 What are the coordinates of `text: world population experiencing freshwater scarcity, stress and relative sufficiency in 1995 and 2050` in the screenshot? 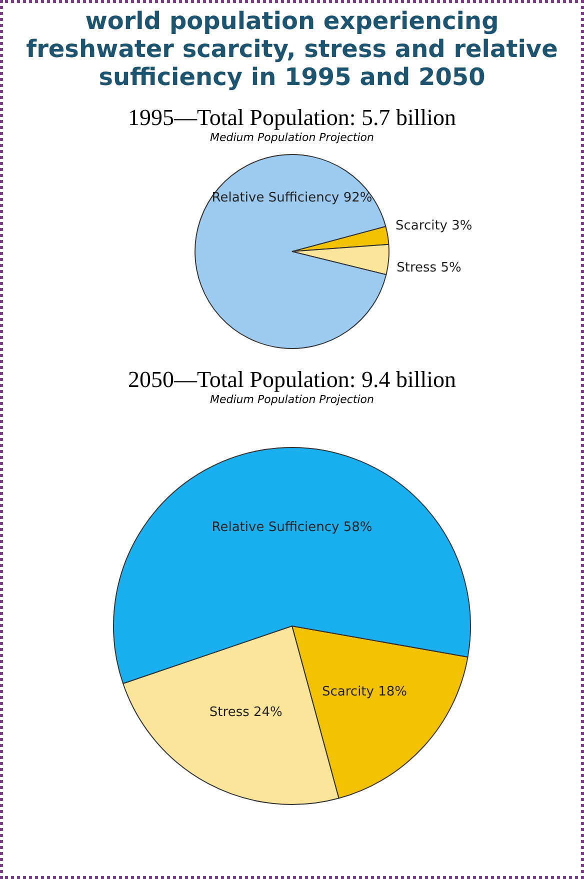 It's located at (292, 49).